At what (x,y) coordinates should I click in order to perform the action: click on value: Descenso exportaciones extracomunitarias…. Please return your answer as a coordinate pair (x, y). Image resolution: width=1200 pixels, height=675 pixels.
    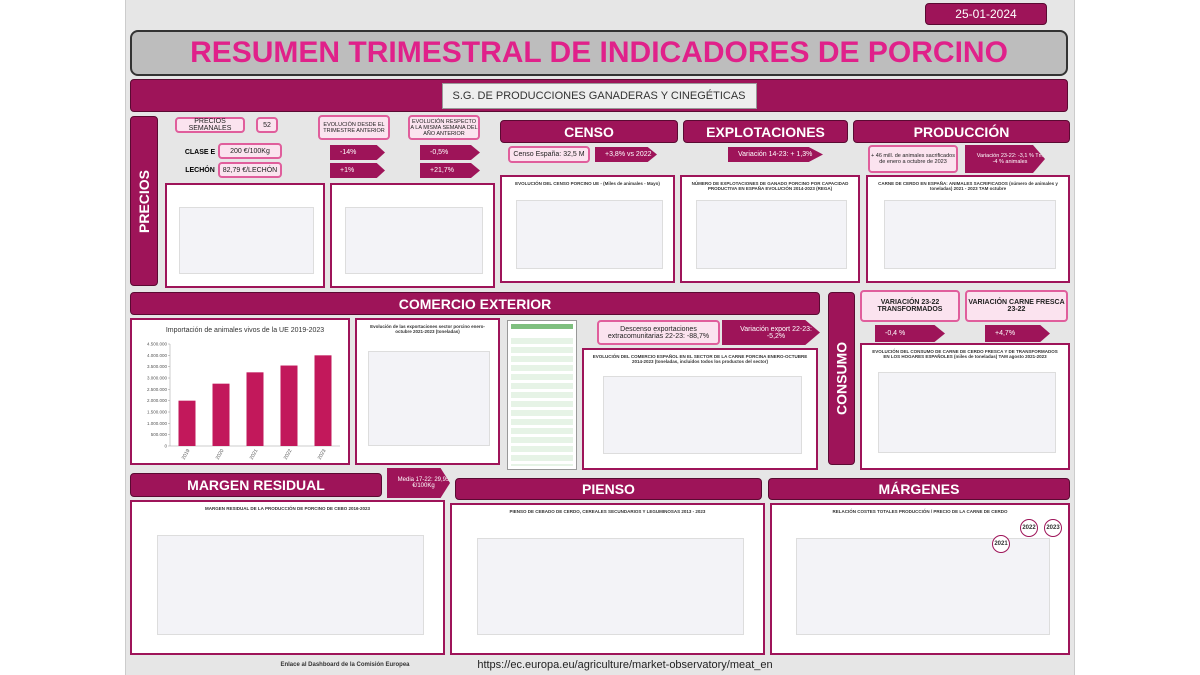
    Looking at the image, I should click on (658, 332).